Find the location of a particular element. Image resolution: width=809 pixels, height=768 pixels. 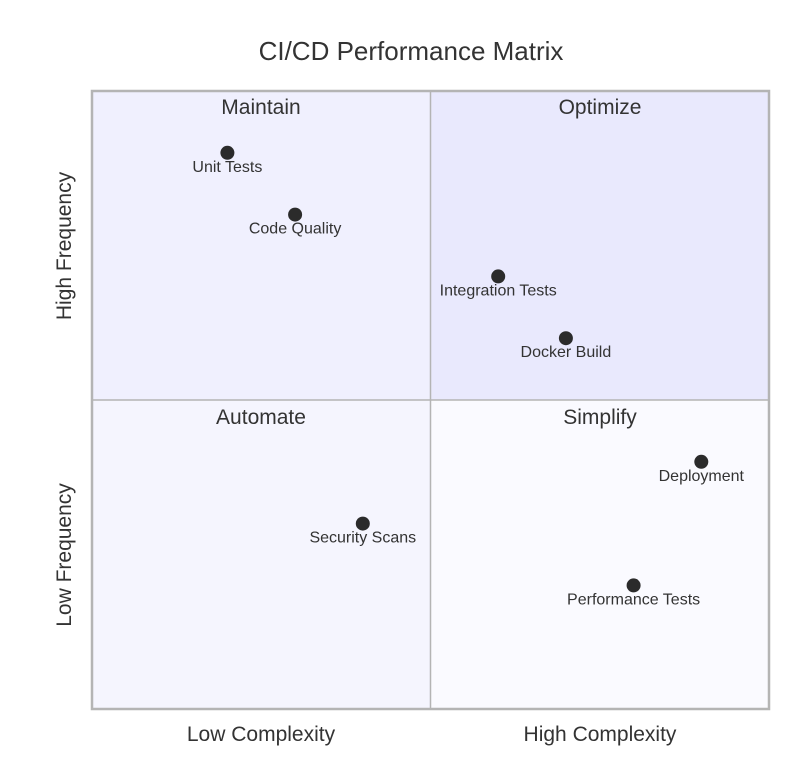

data-point-label: Docker Build is located at coordinates (566, 352).